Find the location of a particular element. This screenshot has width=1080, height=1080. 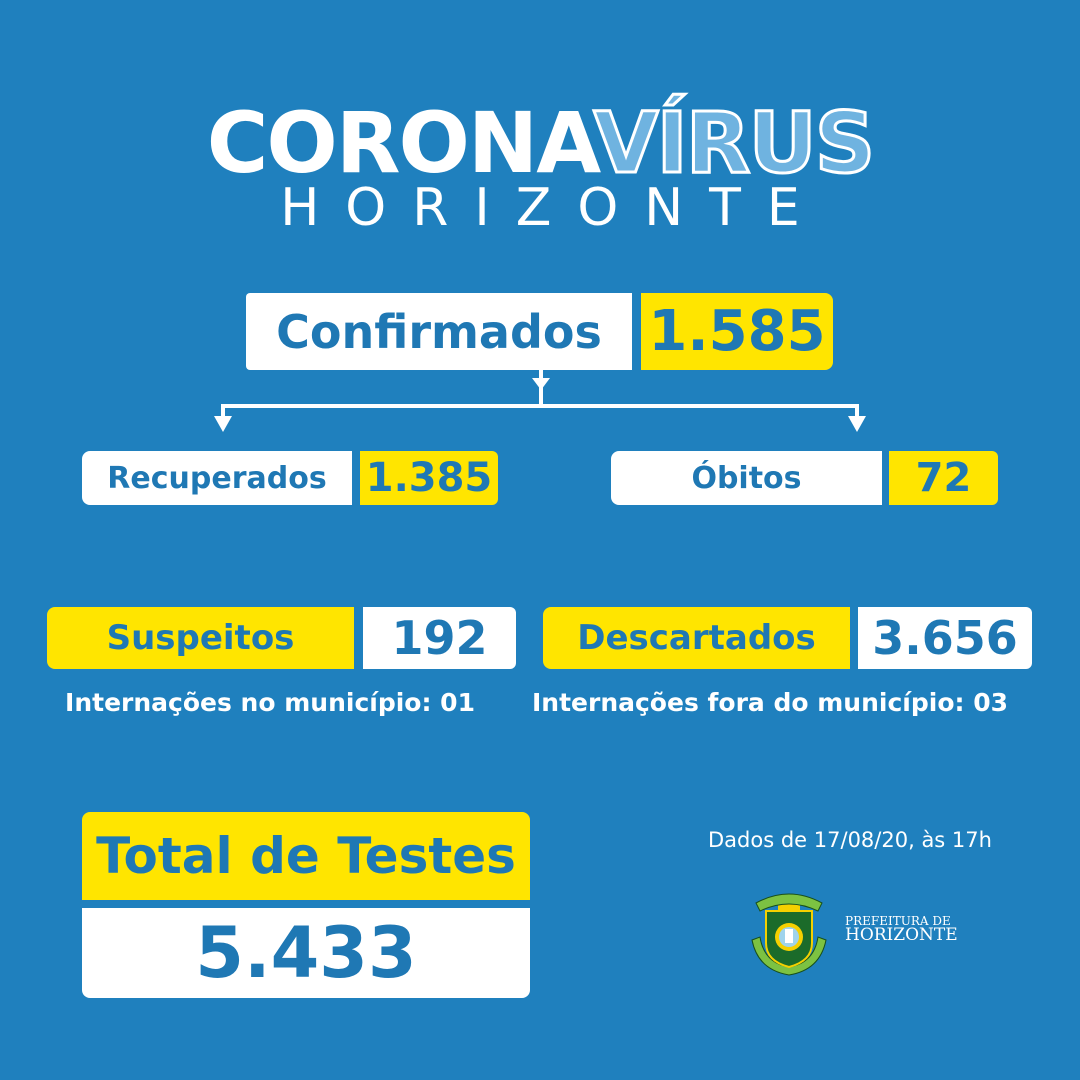

prefeitura-logo-text: PREFEITURA DE HORIZONTE is located at coordinates (901, 929).